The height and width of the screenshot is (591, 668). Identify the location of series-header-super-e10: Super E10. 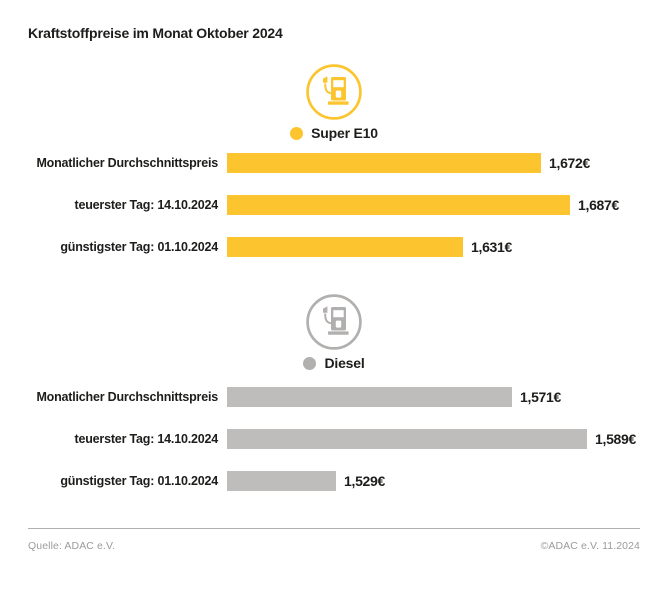
(334, 102).